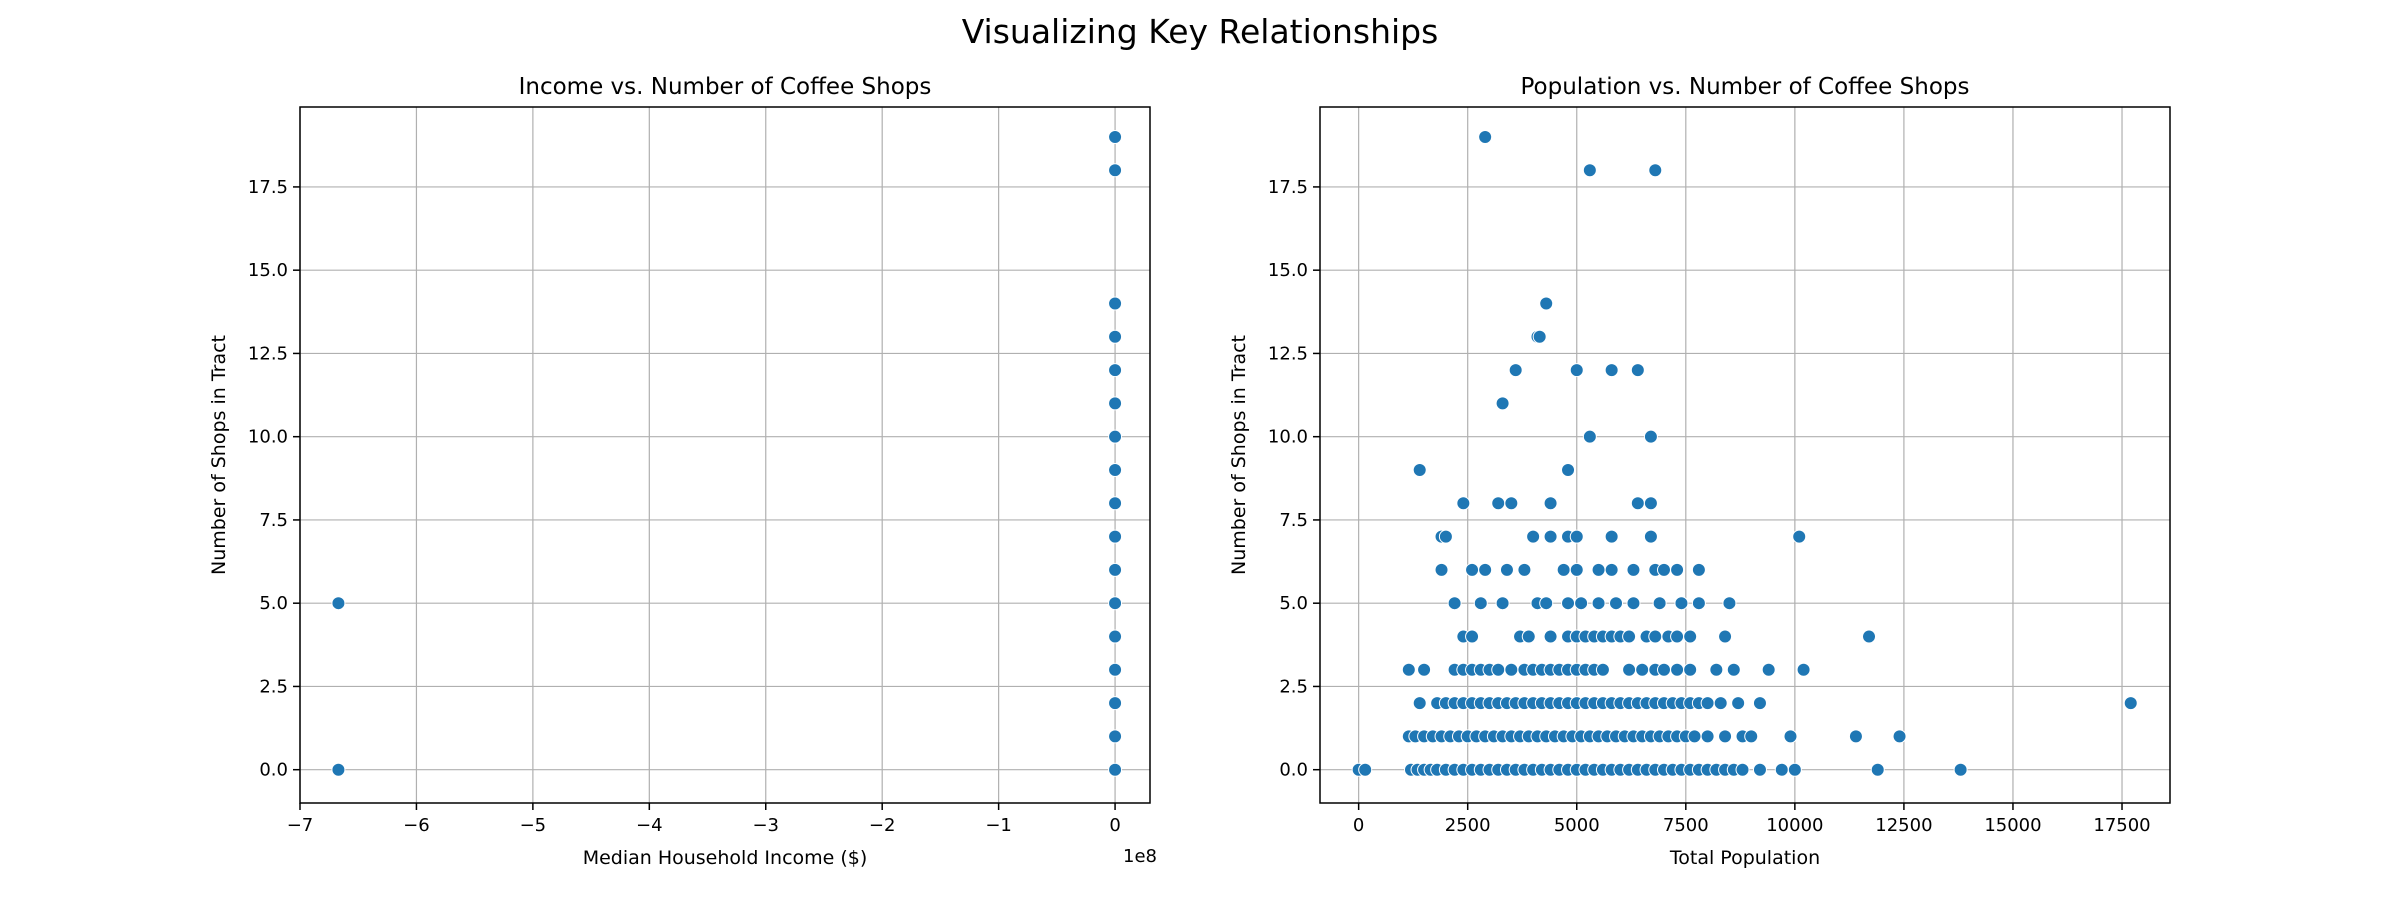  I want to click on income-y-tick-label: 17.5, so click(268, 187).